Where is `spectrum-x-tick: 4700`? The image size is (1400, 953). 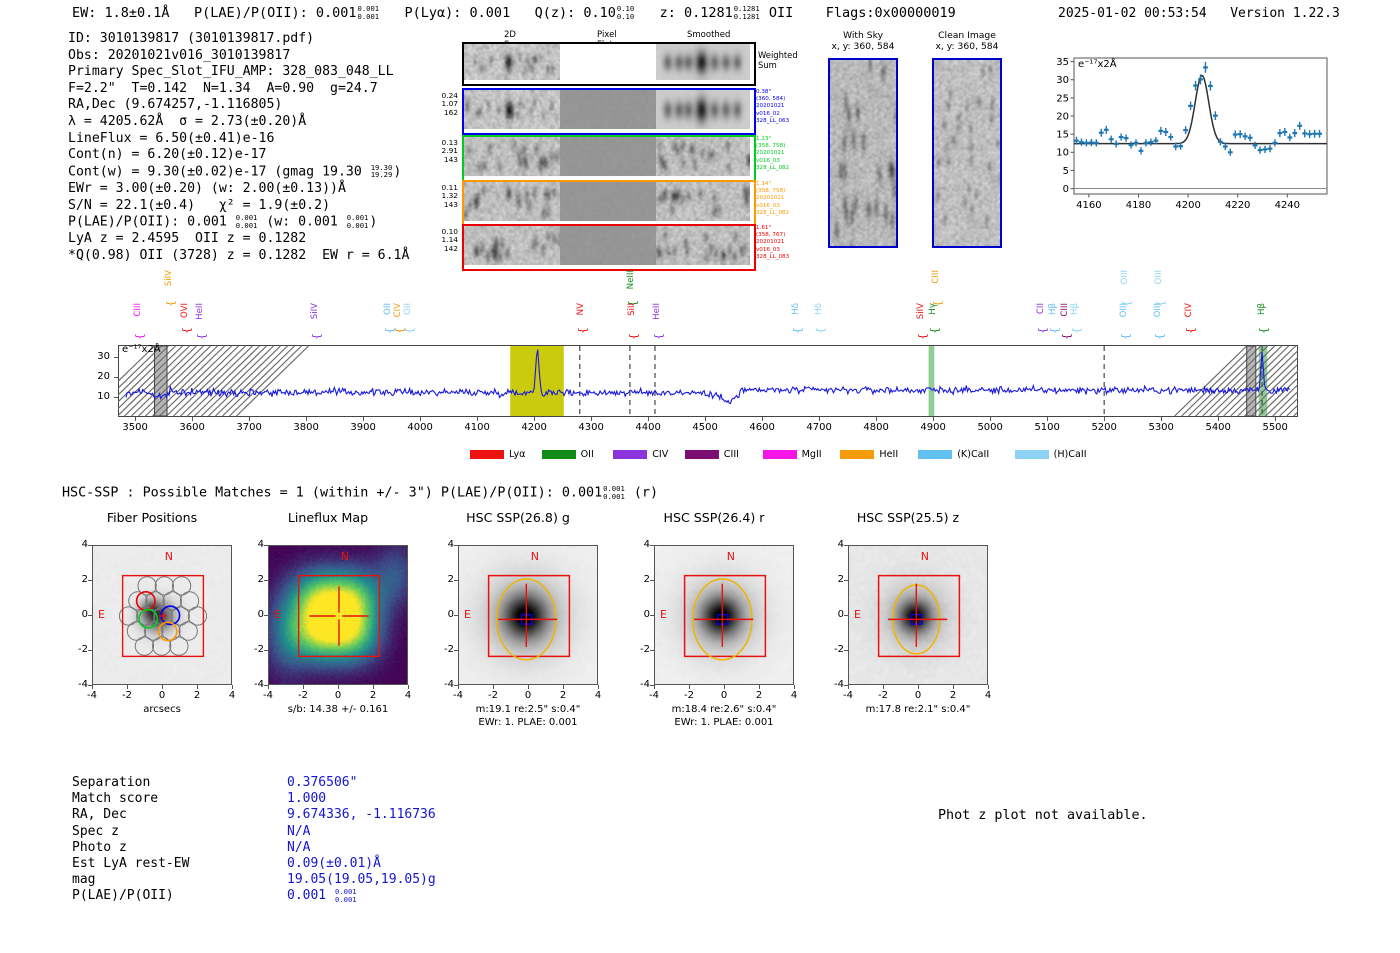 spectrum-x-tick: 4700 is located at coordinates (819, 427).